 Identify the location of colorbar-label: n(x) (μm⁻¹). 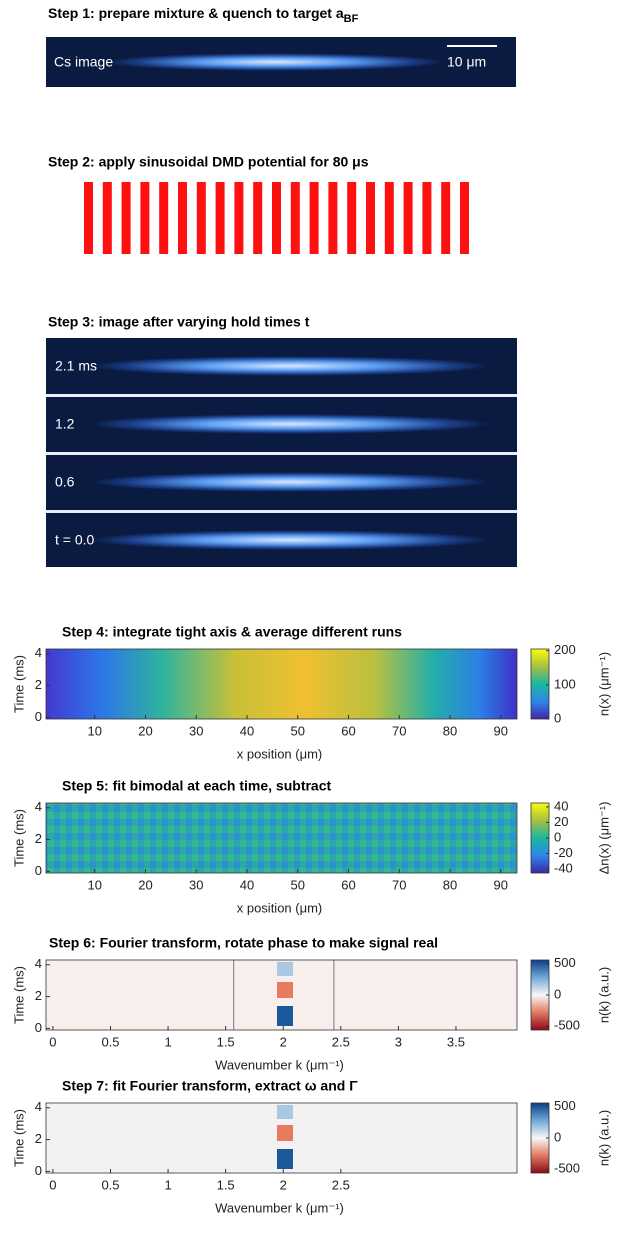
(603, 684).